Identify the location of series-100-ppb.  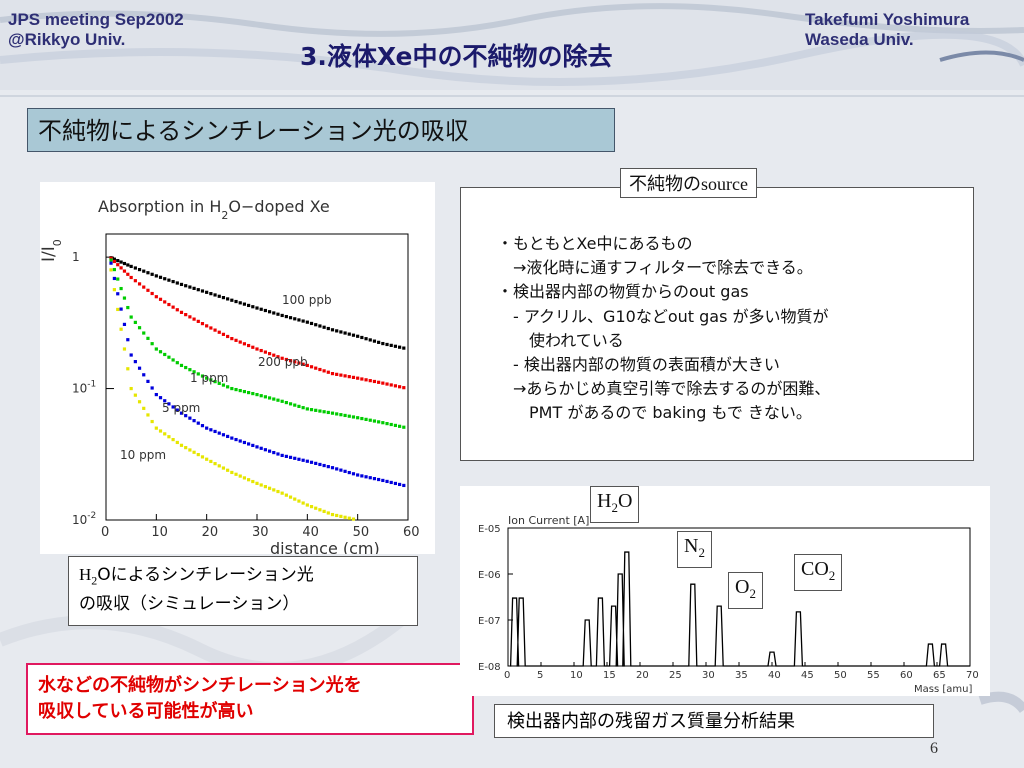
(257, 303).